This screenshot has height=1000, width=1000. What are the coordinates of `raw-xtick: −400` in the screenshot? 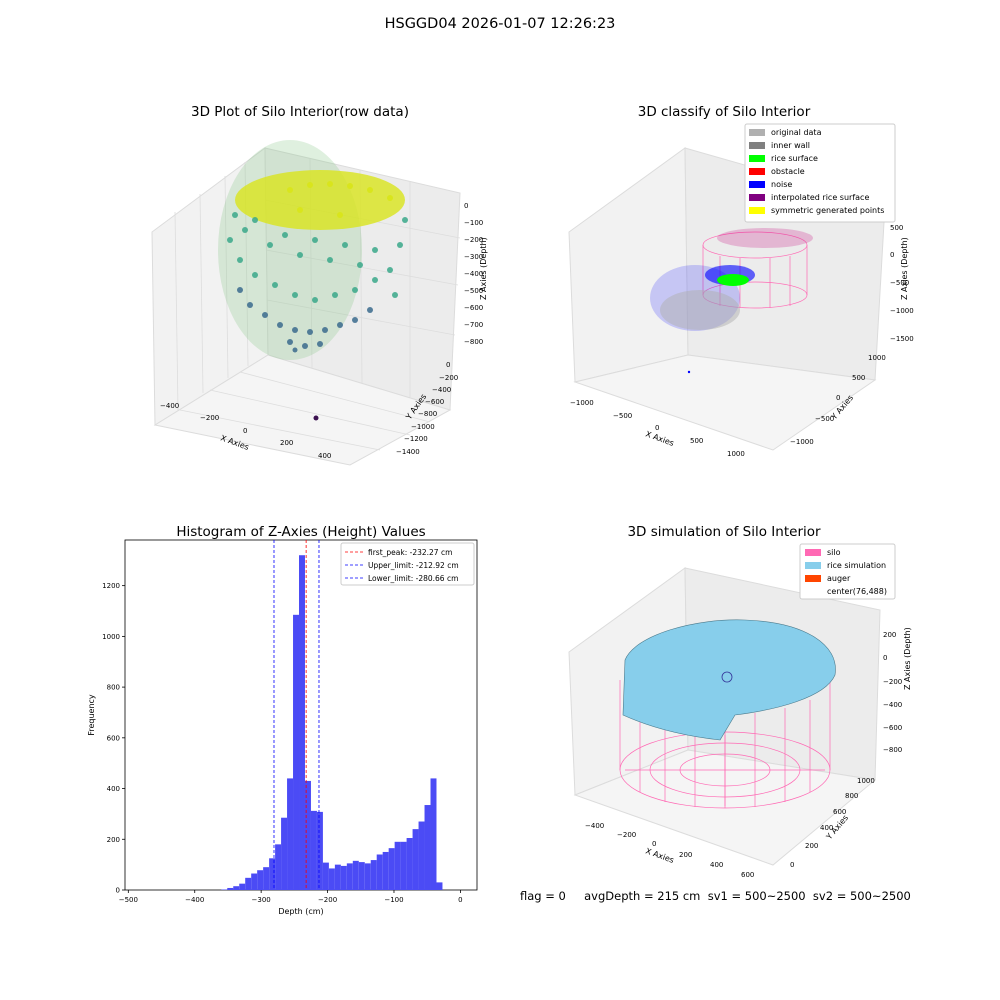 It's located at (169, 406).